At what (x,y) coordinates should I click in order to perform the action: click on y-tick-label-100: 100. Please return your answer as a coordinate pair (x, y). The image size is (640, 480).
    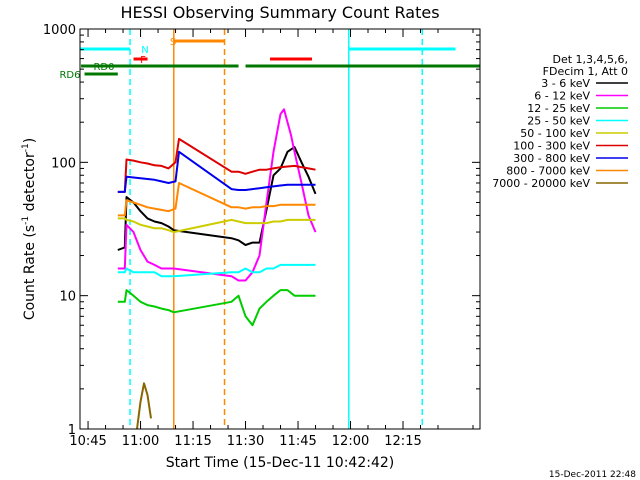
    Looking at the image, I should click on (63, 163).